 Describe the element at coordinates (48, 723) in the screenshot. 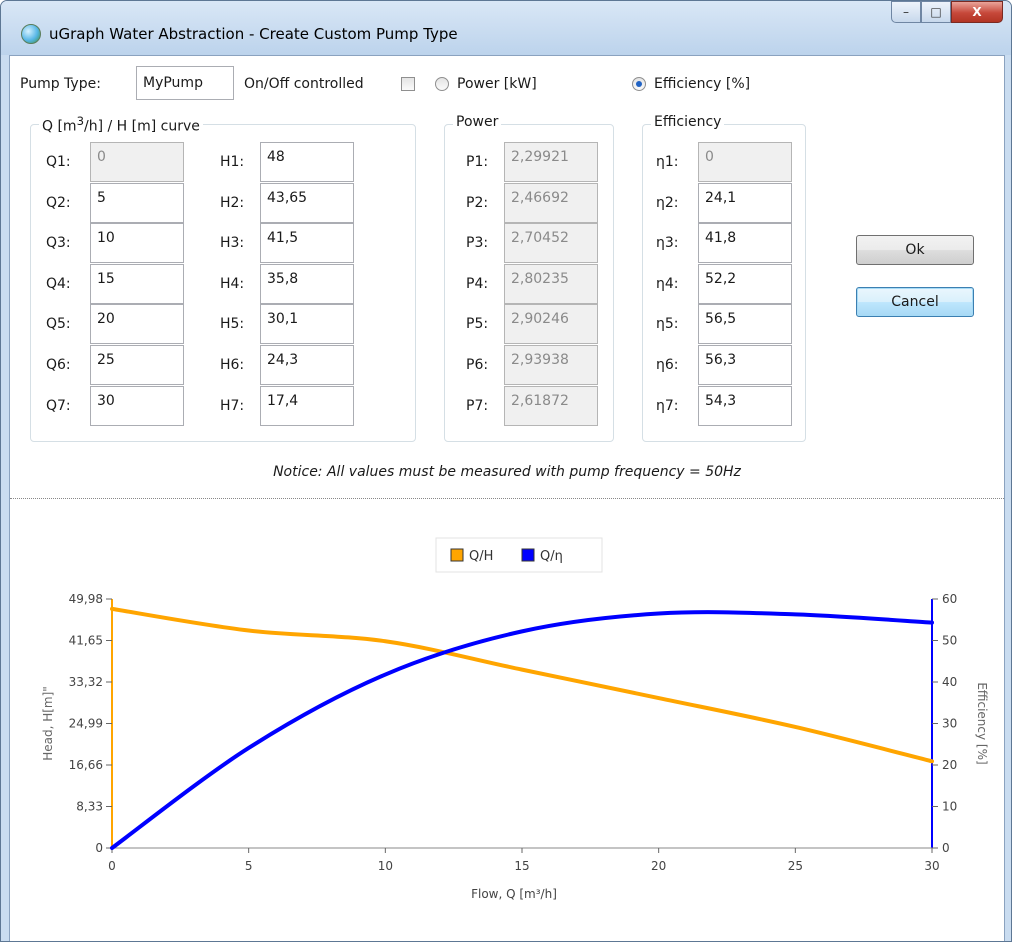

I see `y-left-axis-title: Head, H[m]"` at that location.